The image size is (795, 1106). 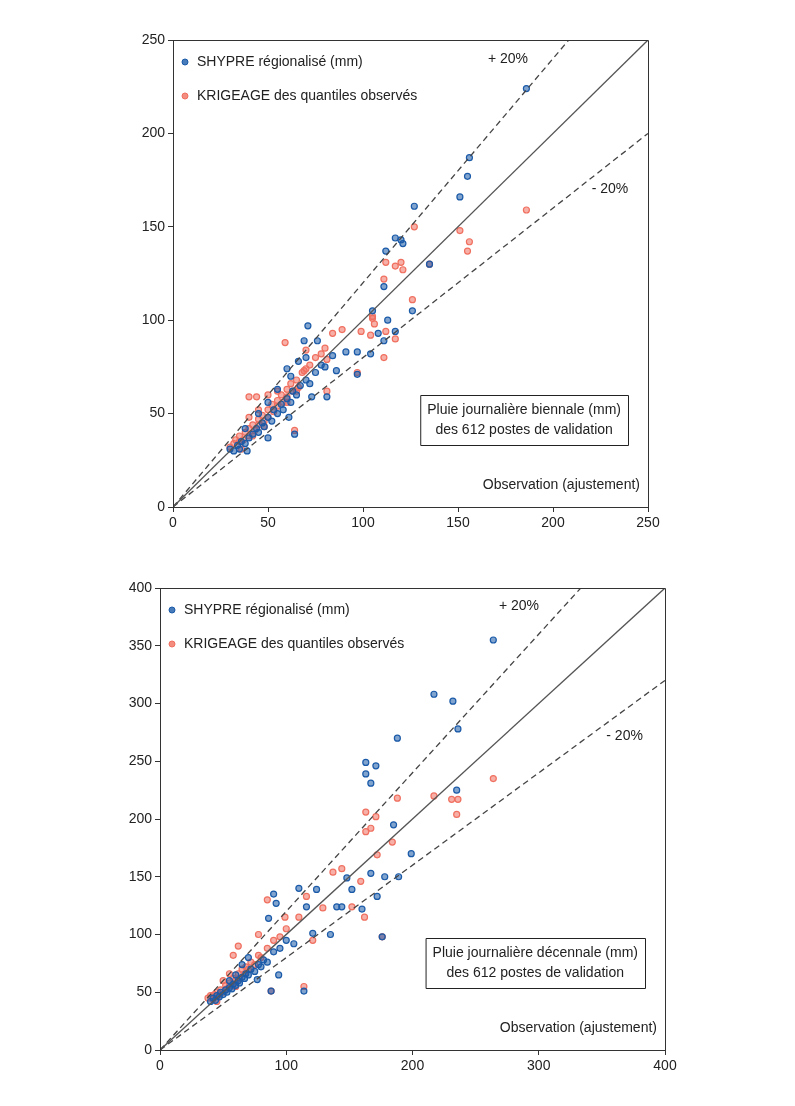 I want to click on annotation: Pluie journalière biennale (mm) des 612 postes de validation, so click(x=524, y=418).